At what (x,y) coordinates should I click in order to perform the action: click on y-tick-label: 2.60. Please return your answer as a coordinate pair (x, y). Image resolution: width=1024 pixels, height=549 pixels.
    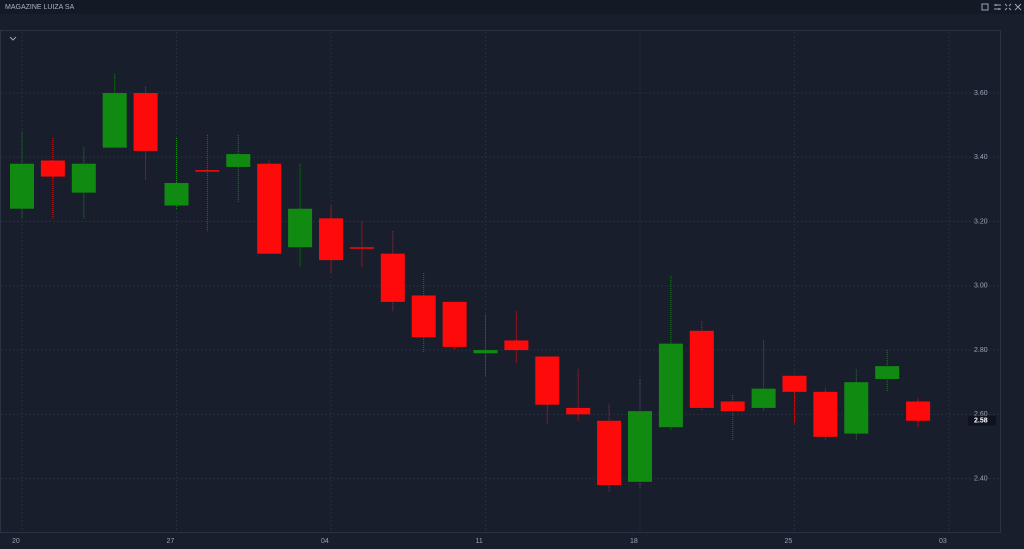
    Looking at the image, I should click on (981, 414).